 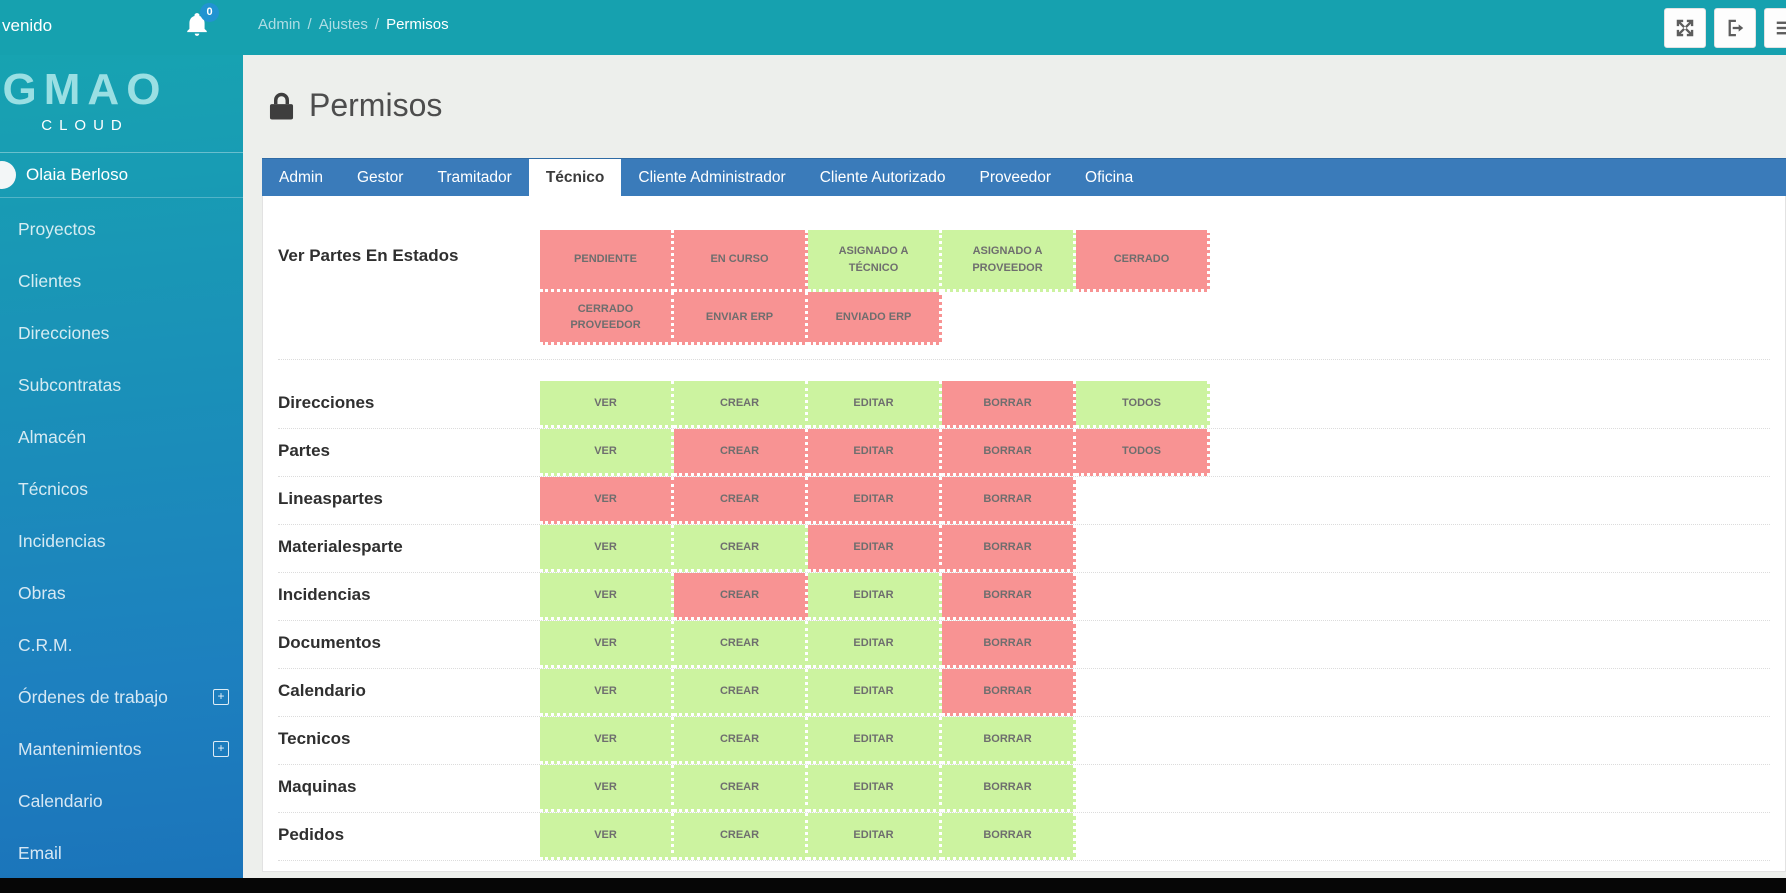 I want to click on tab-oficina: Oficina, so click(x=1109, y=177).